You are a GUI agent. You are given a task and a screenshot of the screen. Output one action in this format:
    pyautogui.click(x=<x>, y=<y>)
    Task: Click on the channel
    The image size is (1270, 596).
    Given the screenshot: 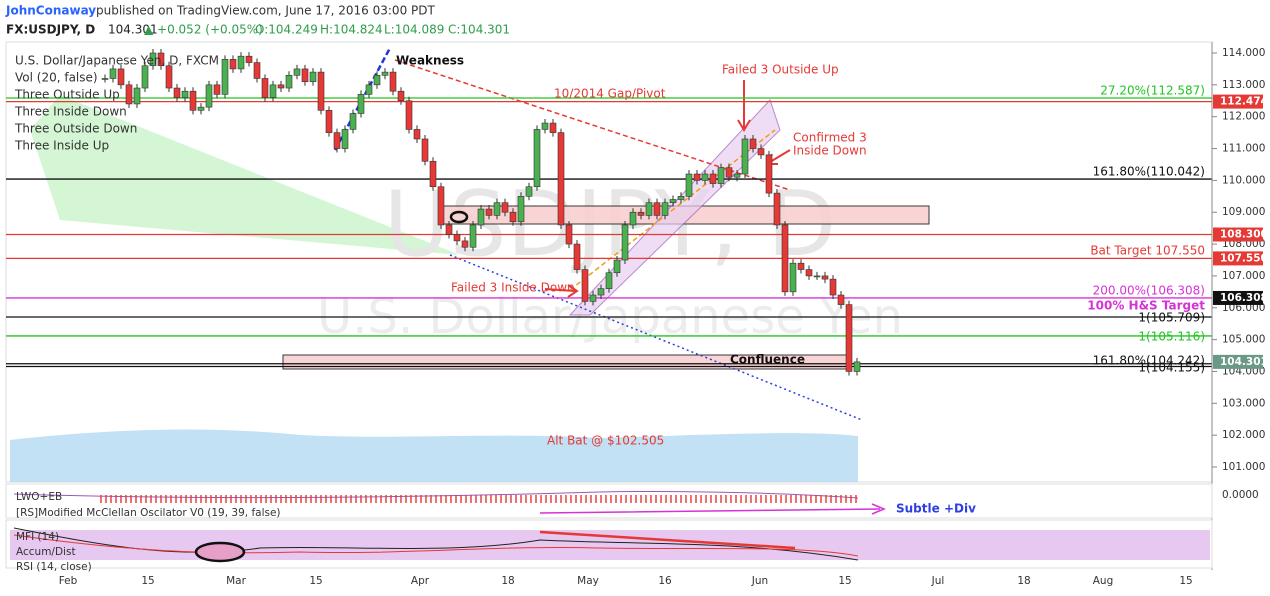 What is the action you would take?
    pyautogui.click(x=674, y=207)
    